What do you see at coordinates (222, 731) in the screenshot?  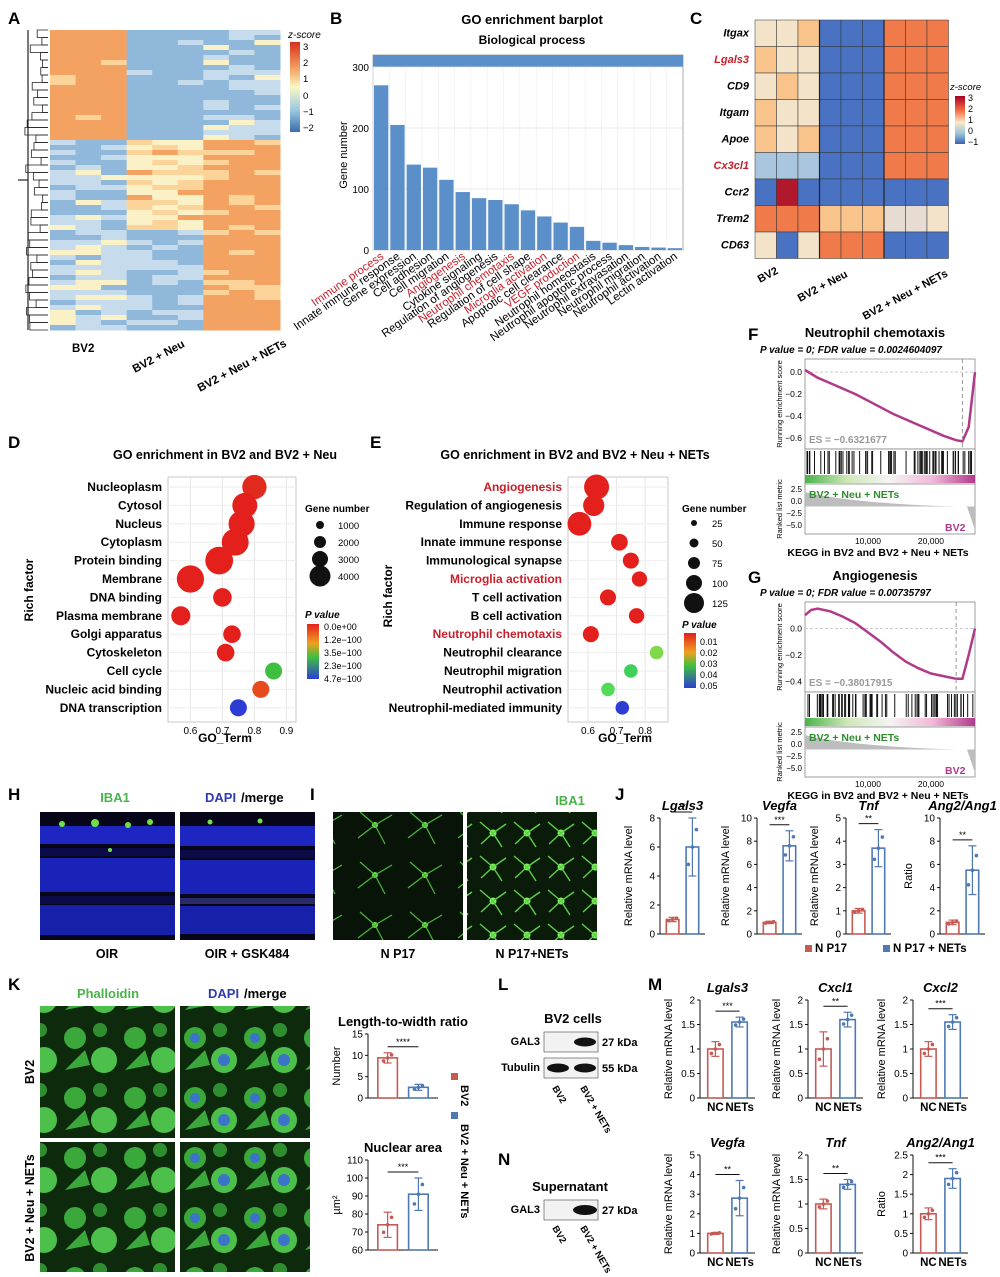 I see `x-tick-label: 0.7` at bounding box center [222, 731].